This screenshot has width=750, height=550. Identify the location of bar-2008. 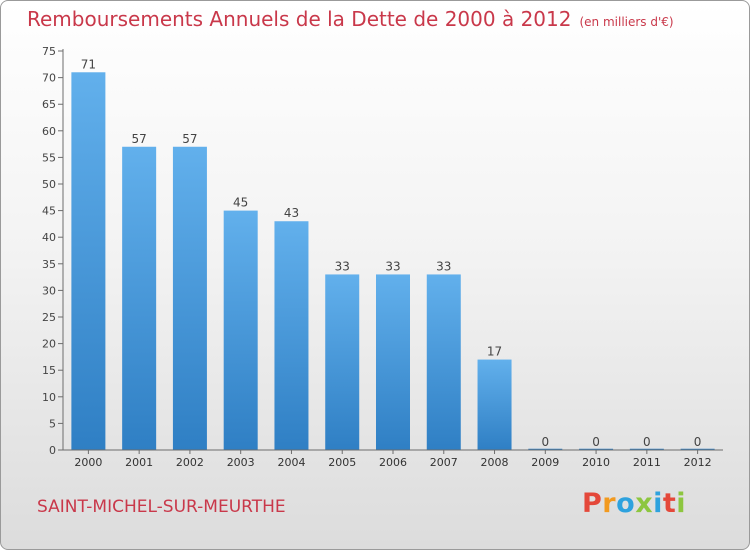
(494, 404).